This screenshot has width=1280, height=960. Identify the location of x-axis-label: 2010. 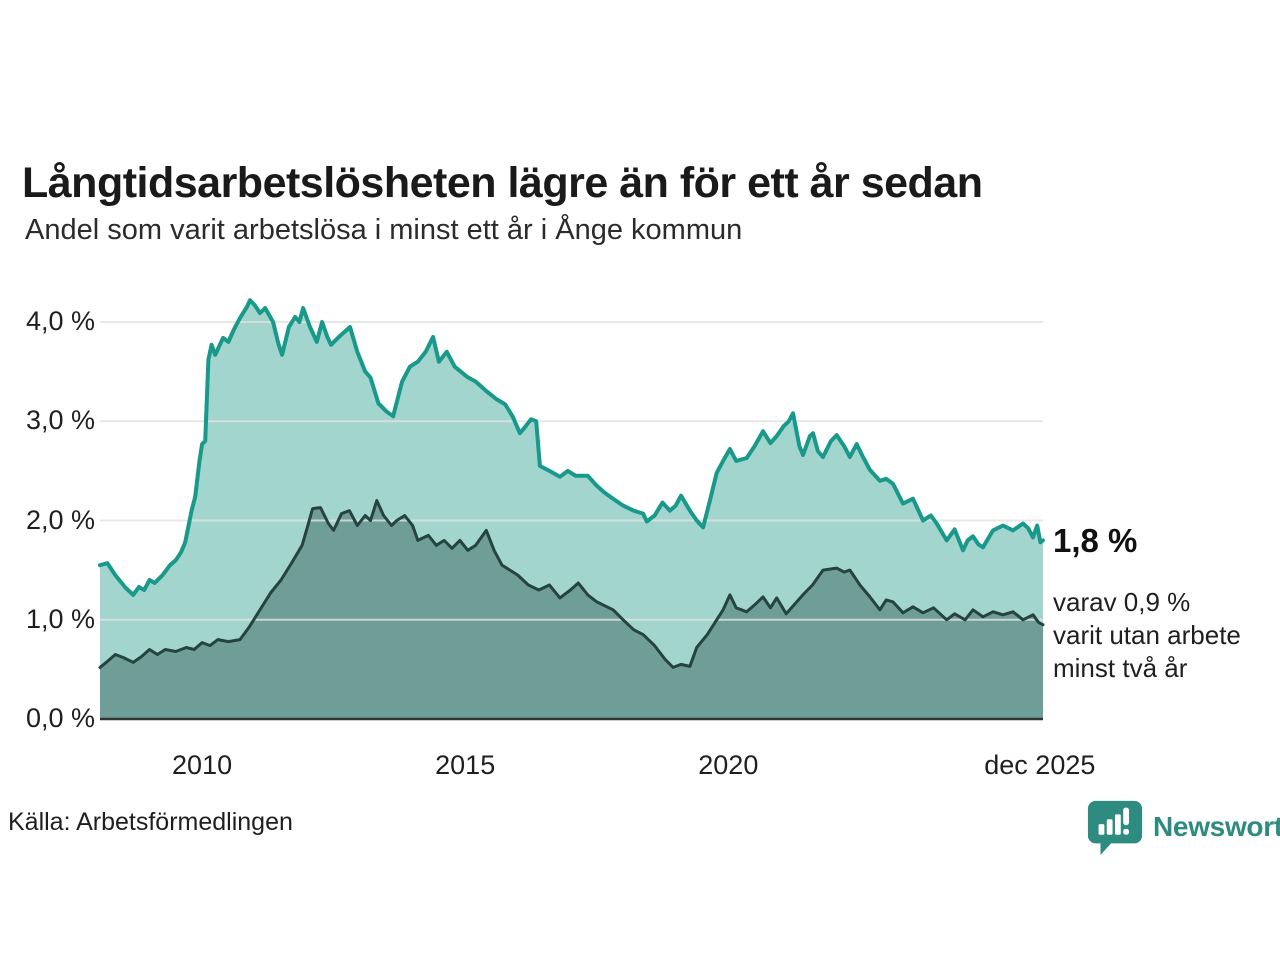
(202, 765).